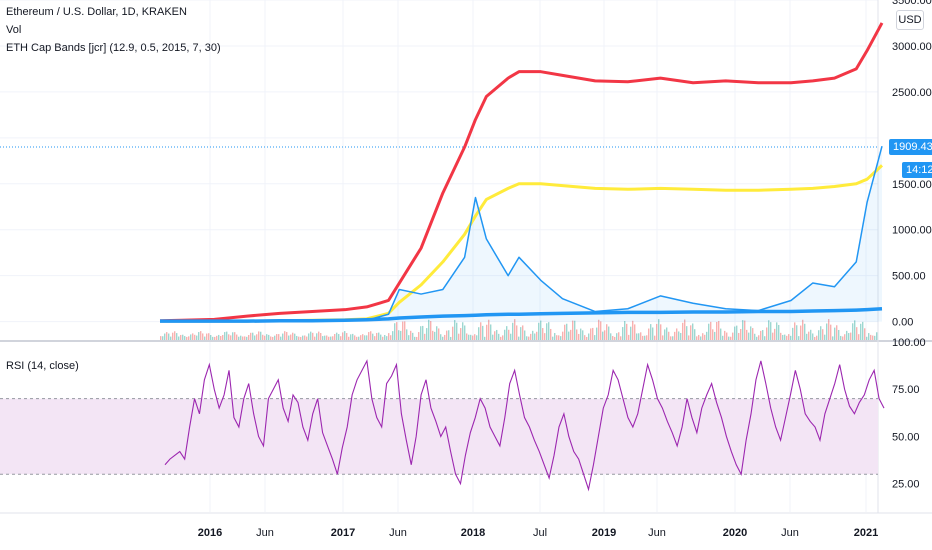 Image resolution: width=932 pixels, height=550 pixels. What do you see at coordinates (473, 533) in the screenshot?
I see `x-tick-label: 2018` at bounding box center [473, 533].